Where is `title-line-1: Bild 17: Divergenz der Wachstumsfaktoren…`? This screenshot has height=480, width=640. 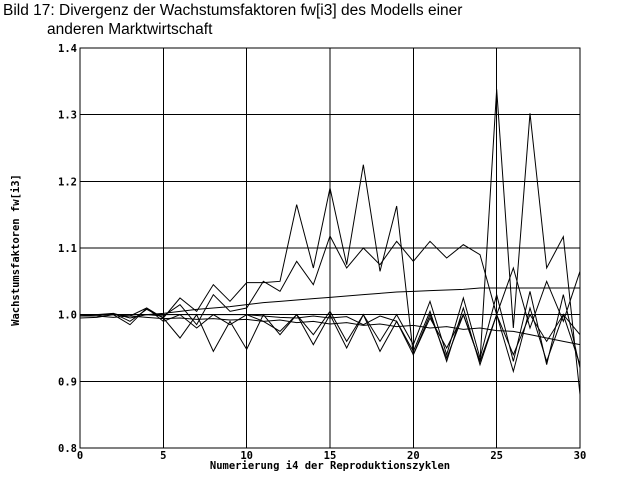 title-line-1: Bild 17: Divergenz der Wachstumsfaktoren… is located at coordinates (233, 10).